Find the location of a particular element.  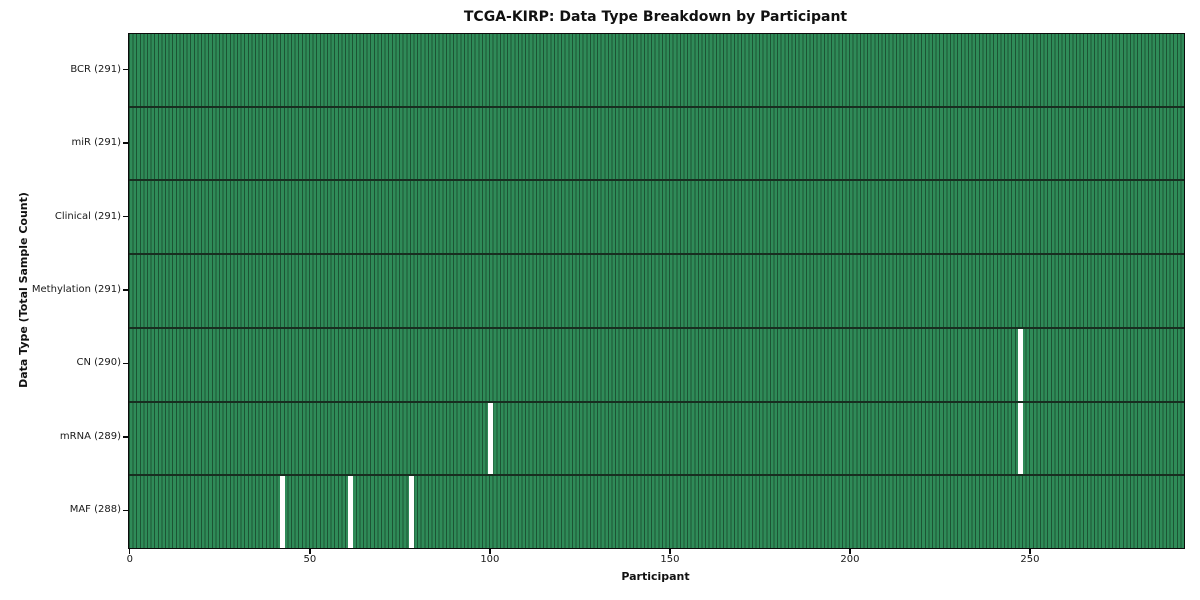

x-tick-label: 200 is located at coordinates (850, 559).